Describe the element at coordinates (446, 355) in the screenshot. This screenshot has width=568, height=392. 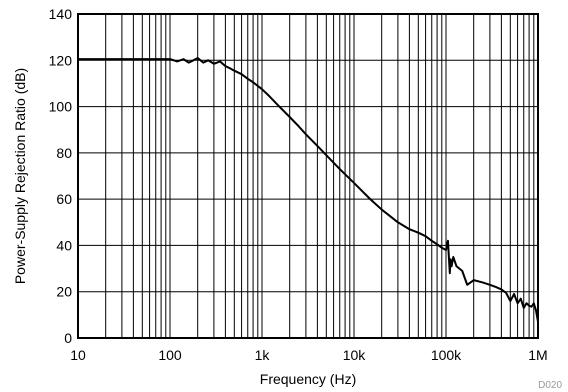
I see `x-tick-label: 100k` at that location.